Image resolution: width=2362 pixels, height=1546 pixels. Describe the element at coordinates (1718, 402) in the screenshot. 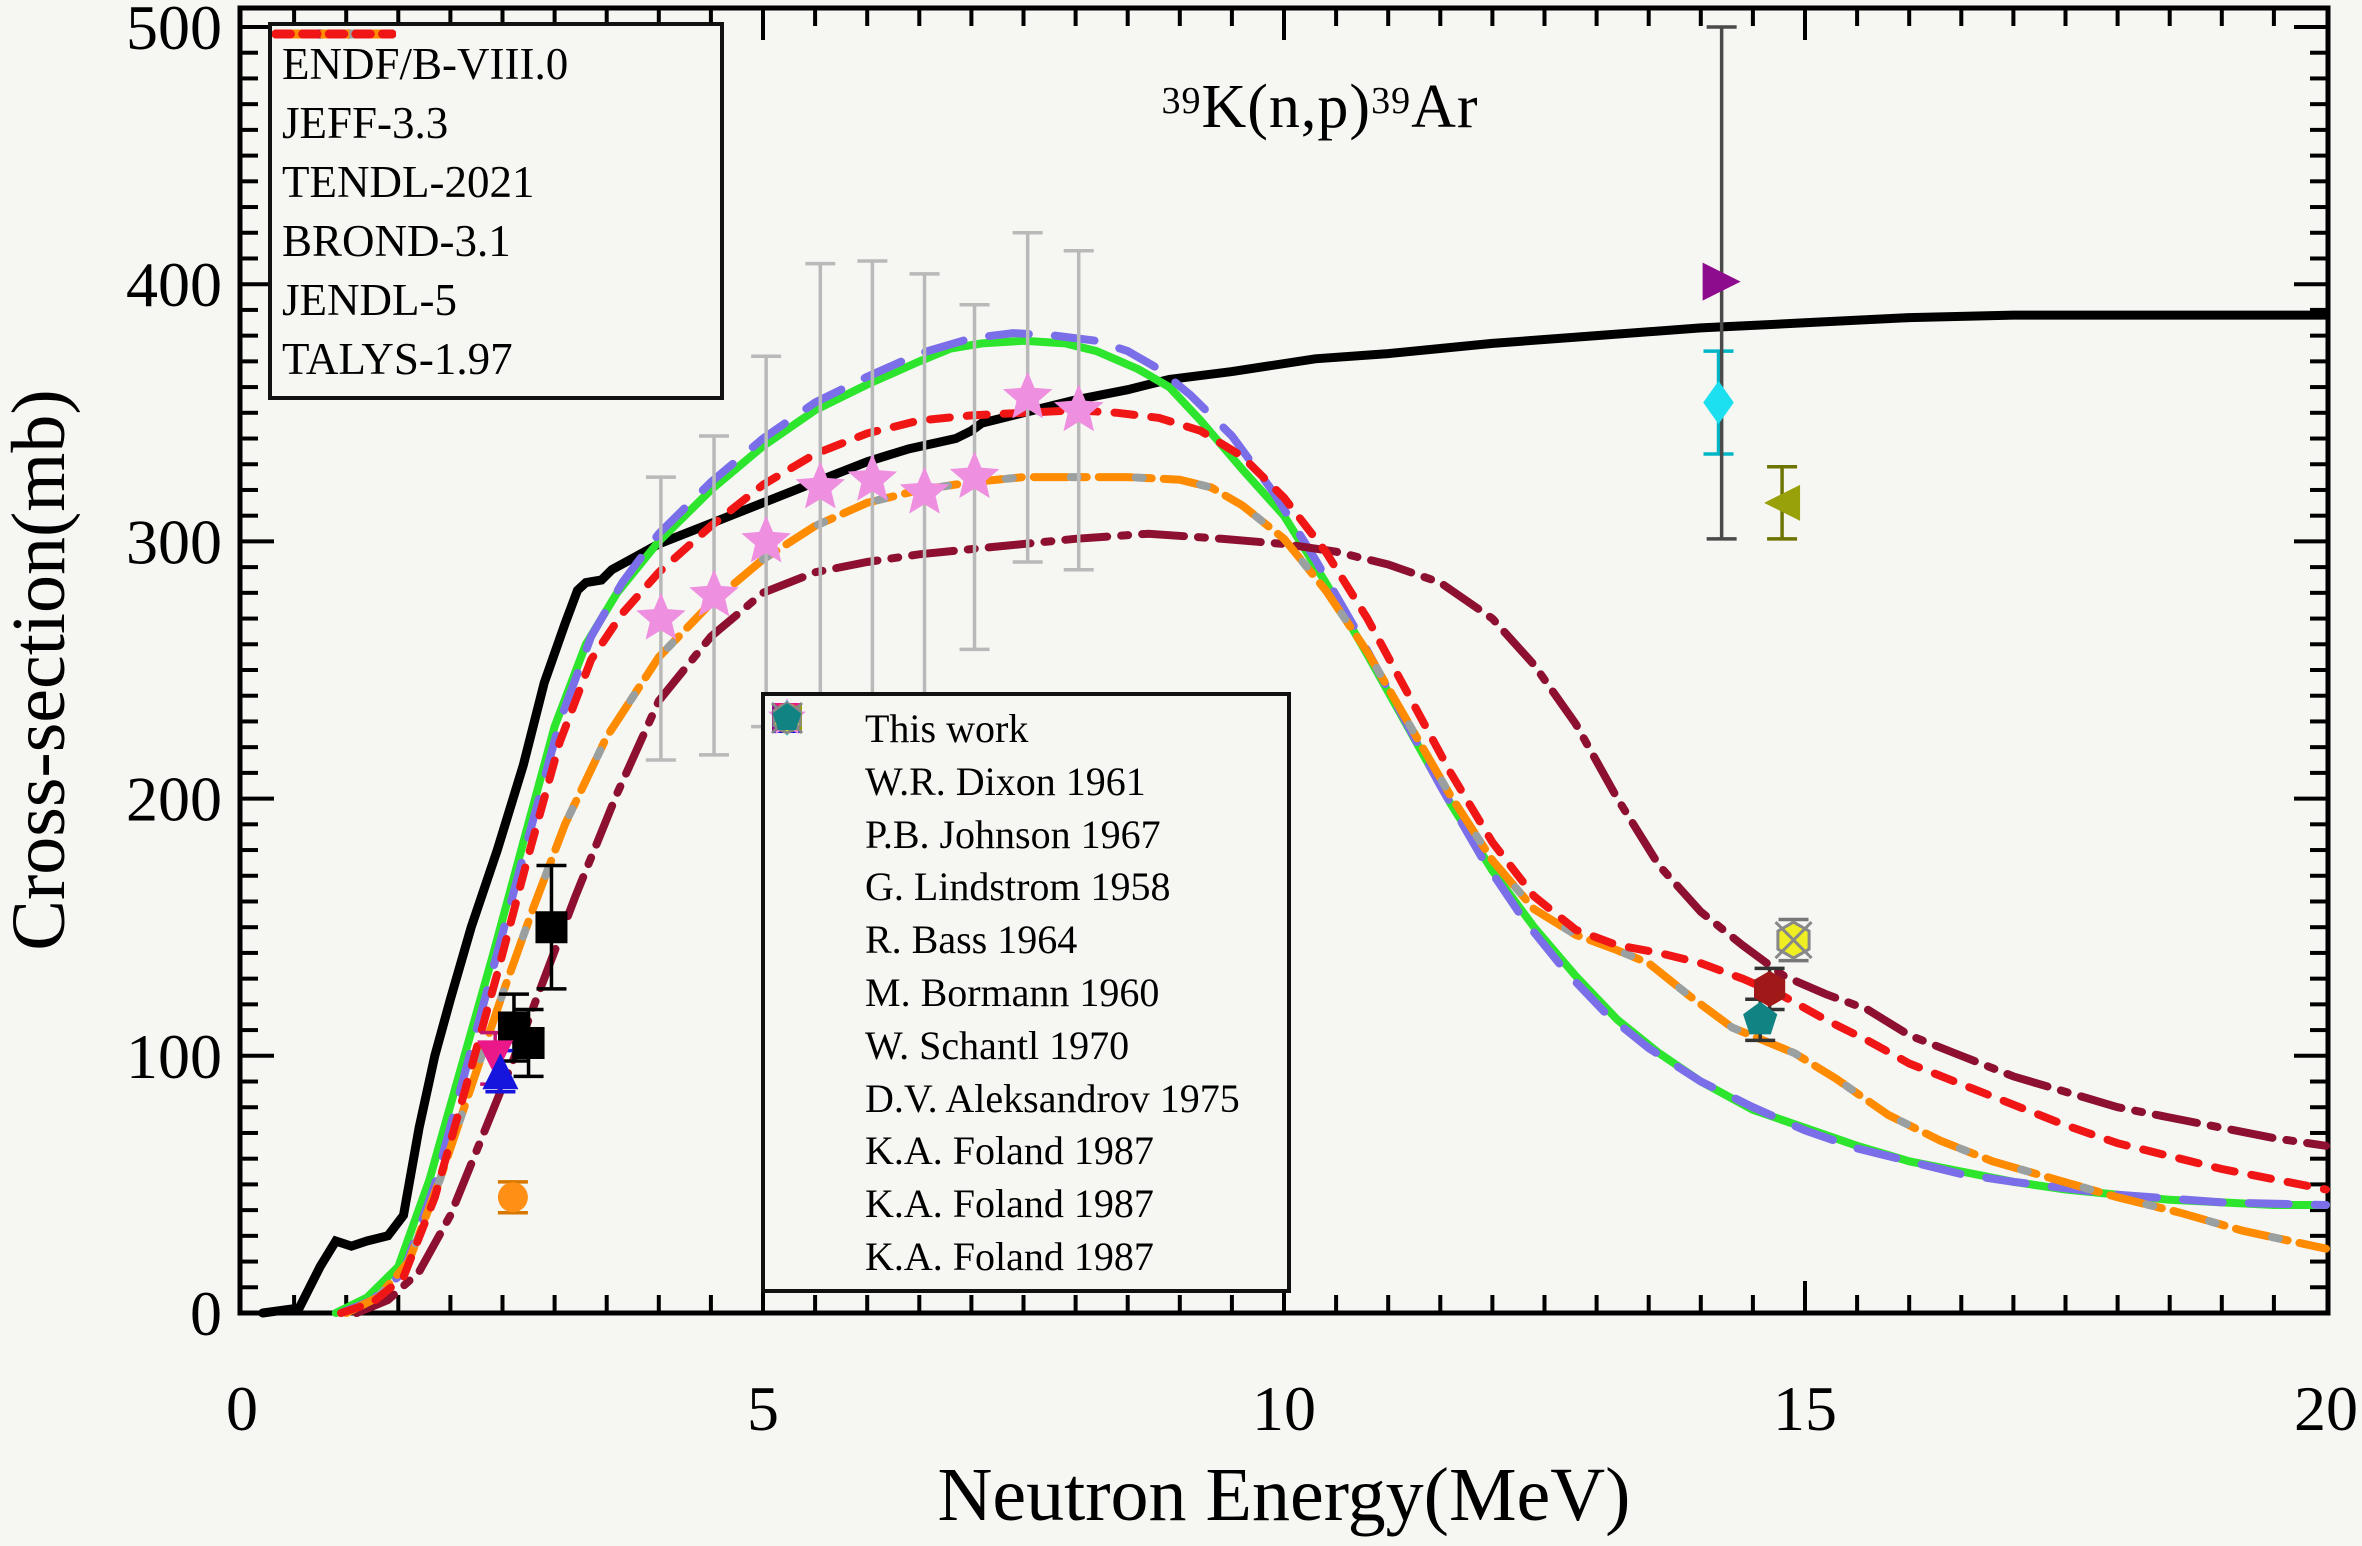

I see `dataset-bormann-1960` at that location.